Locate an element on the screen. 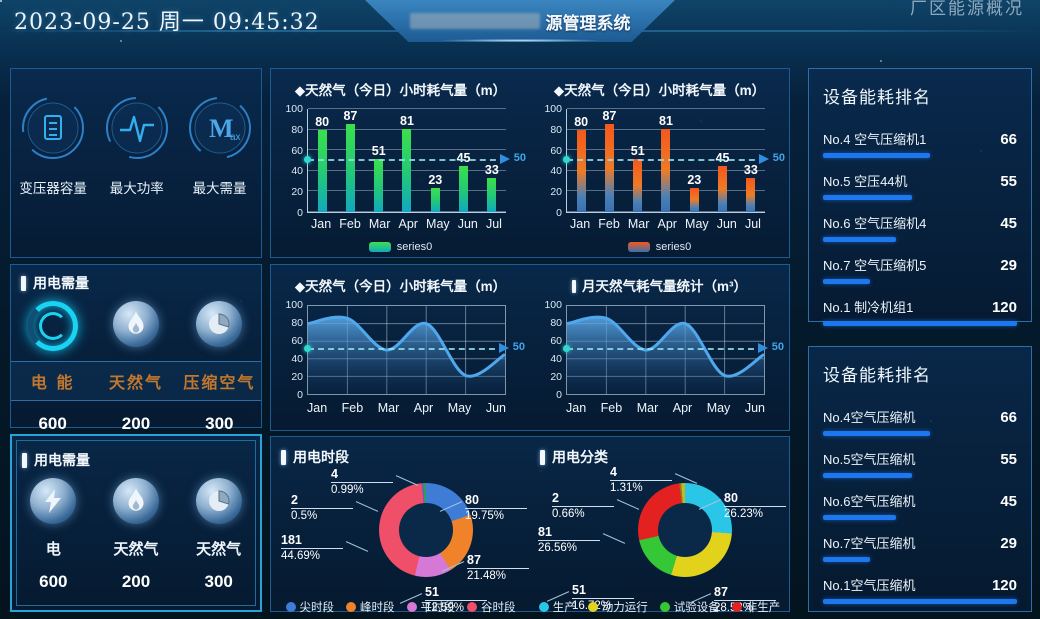 The image size is (1040, 619). panel-title: 用电需量 is located at coordinates (61, 283).